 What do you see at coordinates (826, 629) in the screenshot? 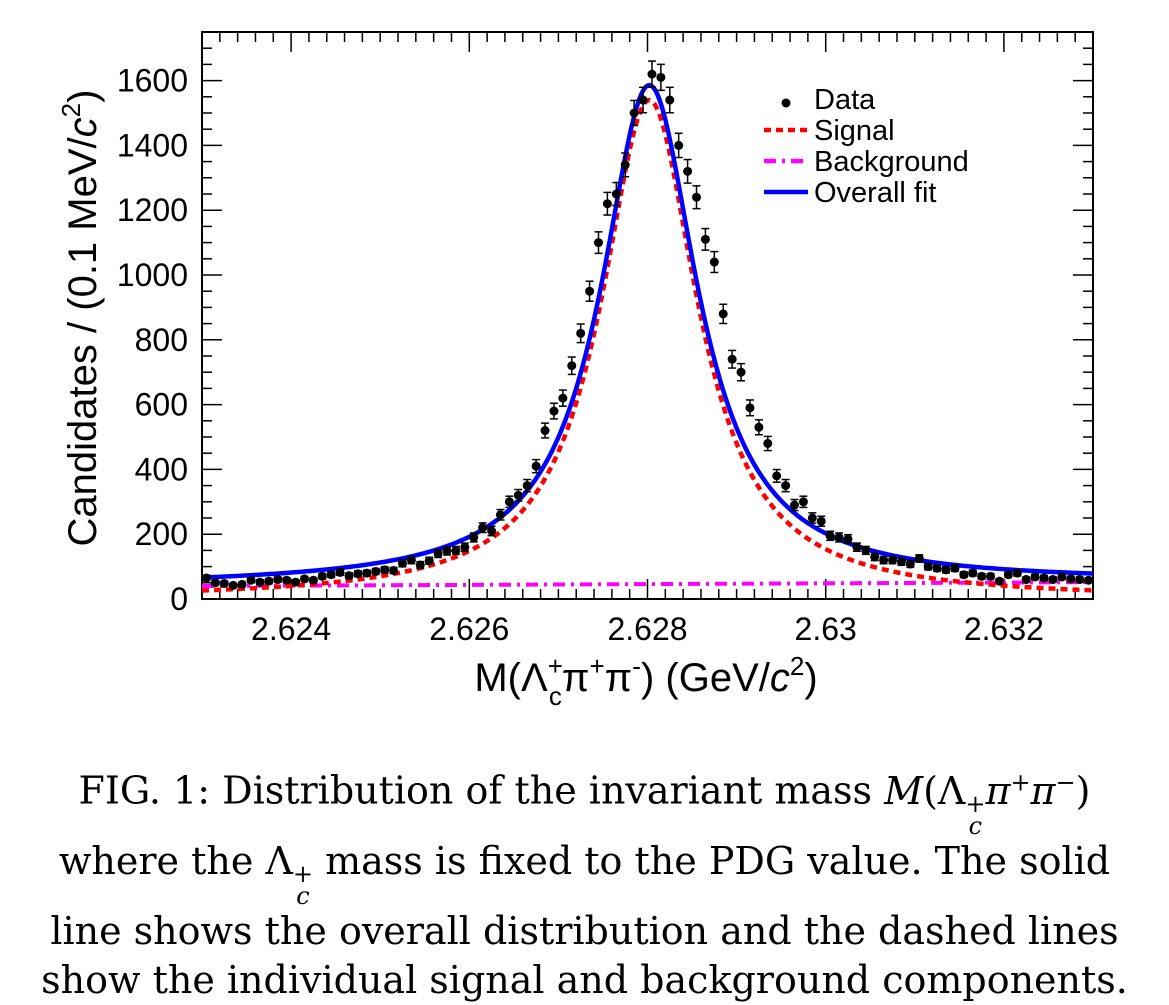
I see `x-tick-label: 2.63` at bounding box center [826, 629].